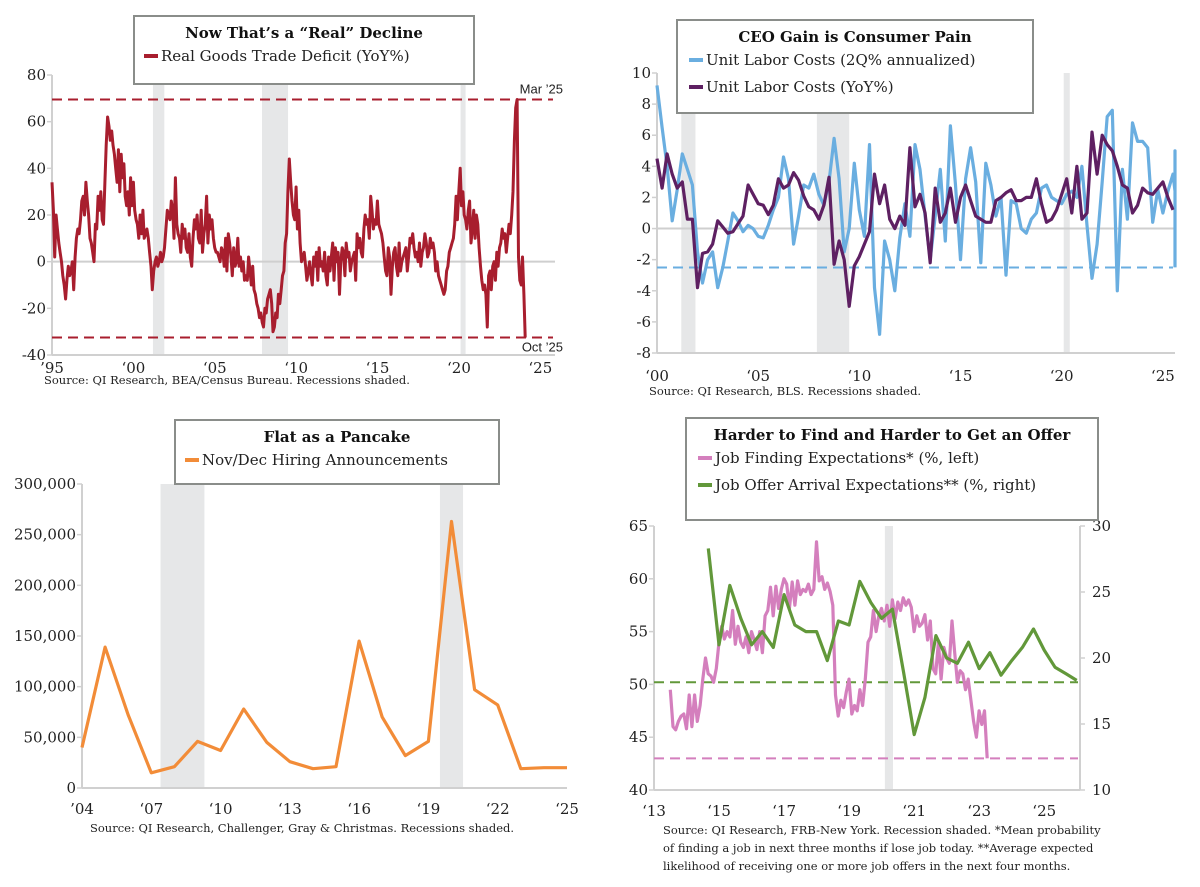 This screenshot has width=1200, height=887. I want to click on x-tick-label: ‘17, so click(784, 811).